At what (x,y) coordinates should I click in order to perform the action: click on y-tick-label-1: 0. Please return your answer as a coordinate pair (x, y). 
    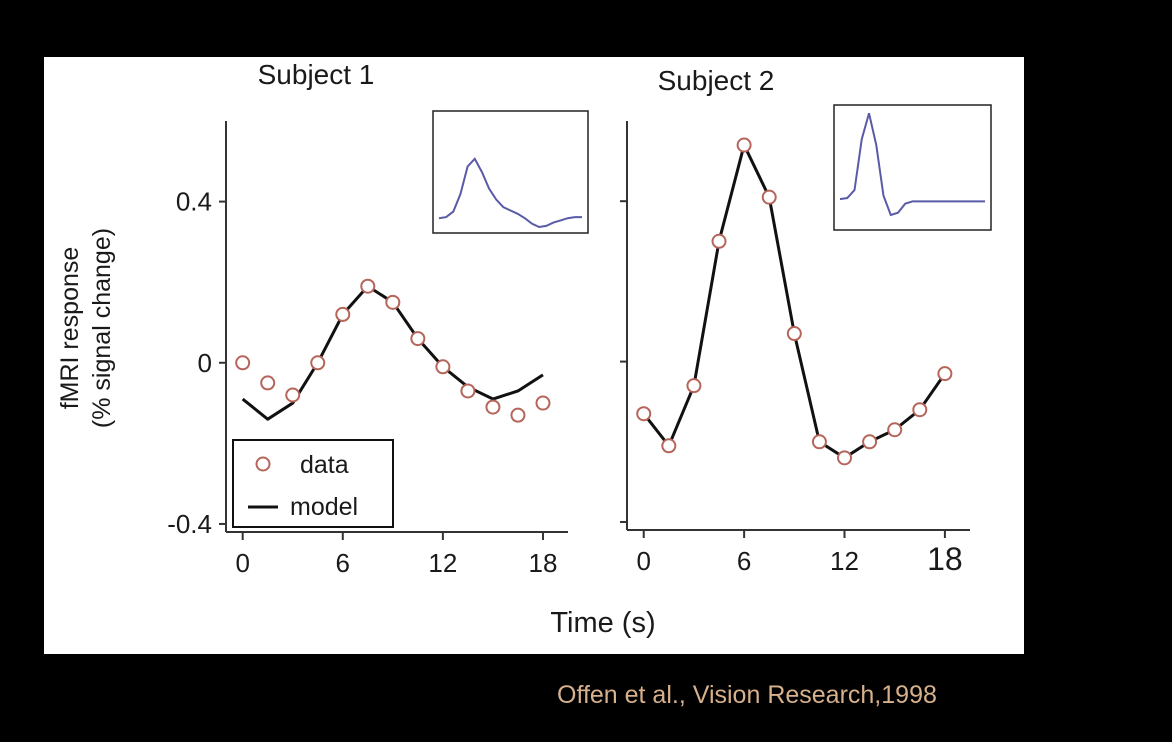
    Looking at the image, I should click on (205, 363).